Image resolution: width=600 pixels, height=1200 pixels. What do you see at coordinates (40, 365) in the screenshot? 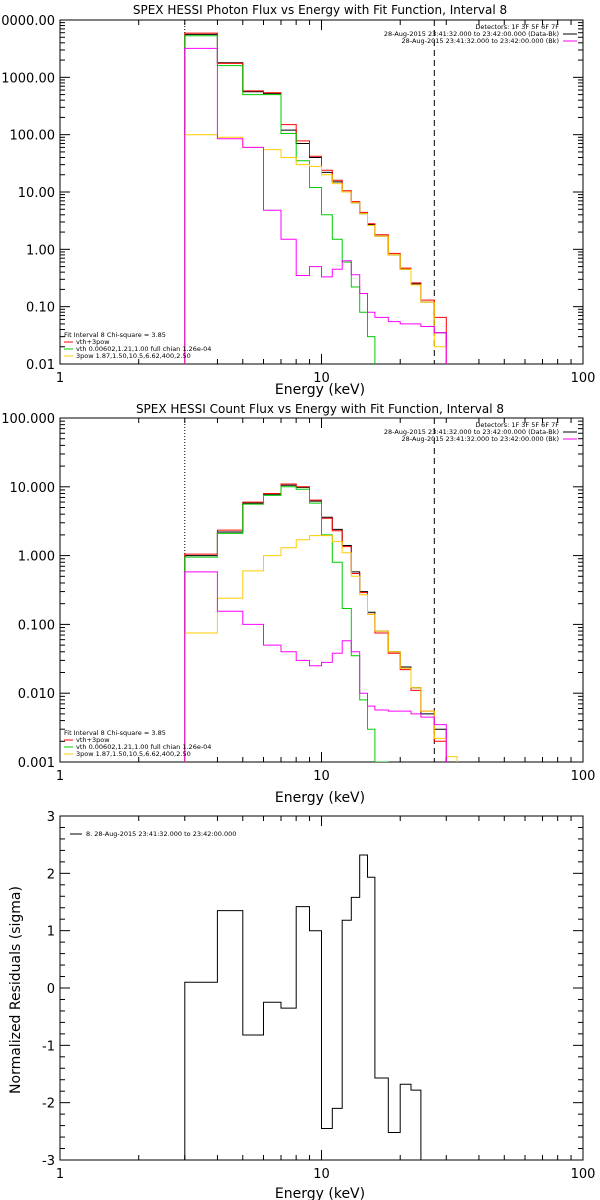
I see `y-tick-label: 0.01` at bounding box center [40, 365].